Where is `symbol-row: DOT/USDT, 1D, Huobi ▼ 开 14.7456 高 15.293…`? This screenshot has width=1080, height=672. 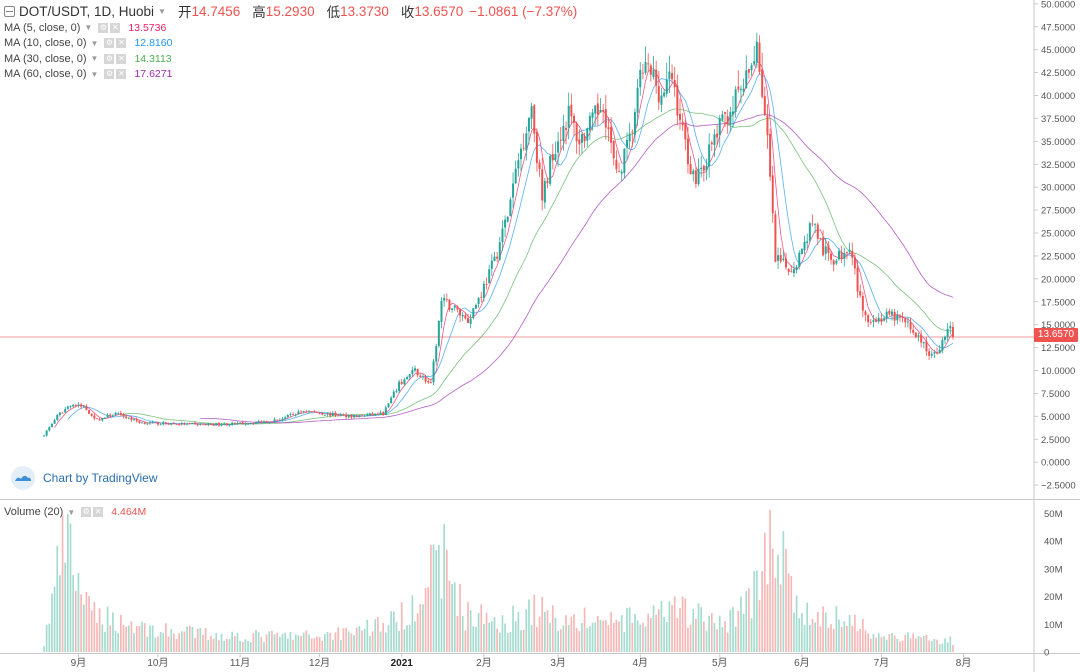
symbol-row: DOT/USDT, 1D, Huobi ▼ 开 14.7456 高 15.293… is located at coordinates (293, 11).